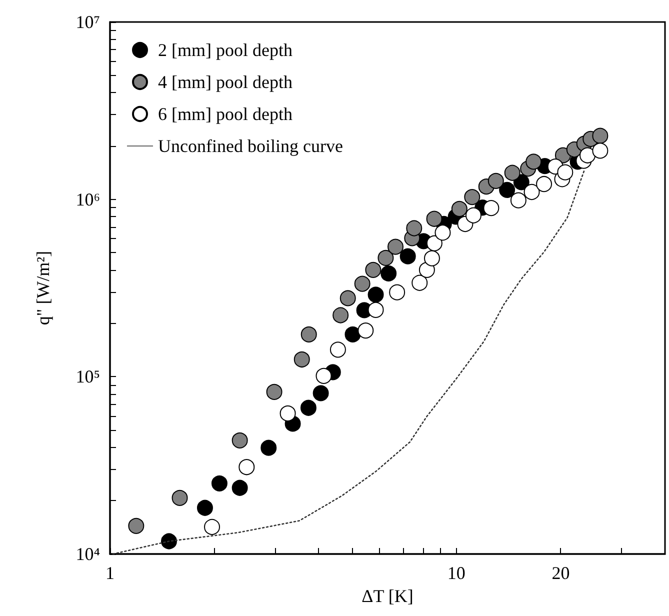  Describe the element at coordinates (88, 22) in the screenshot. I see `y-tick-label: 10⁷` at that location.